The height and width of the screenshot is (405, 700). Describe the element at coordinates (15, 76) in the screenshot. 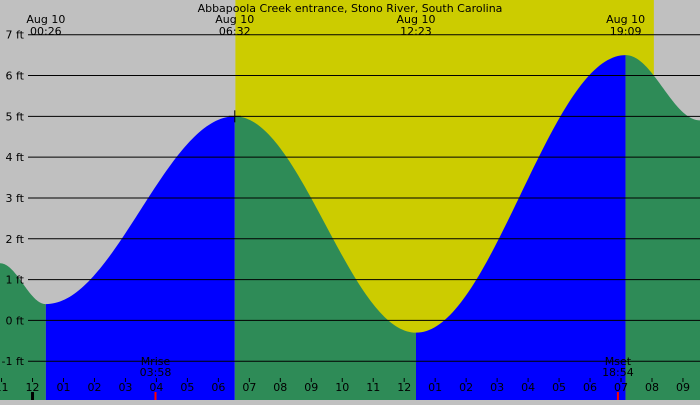

I see `y-tick-label: 6 ft` at that location.